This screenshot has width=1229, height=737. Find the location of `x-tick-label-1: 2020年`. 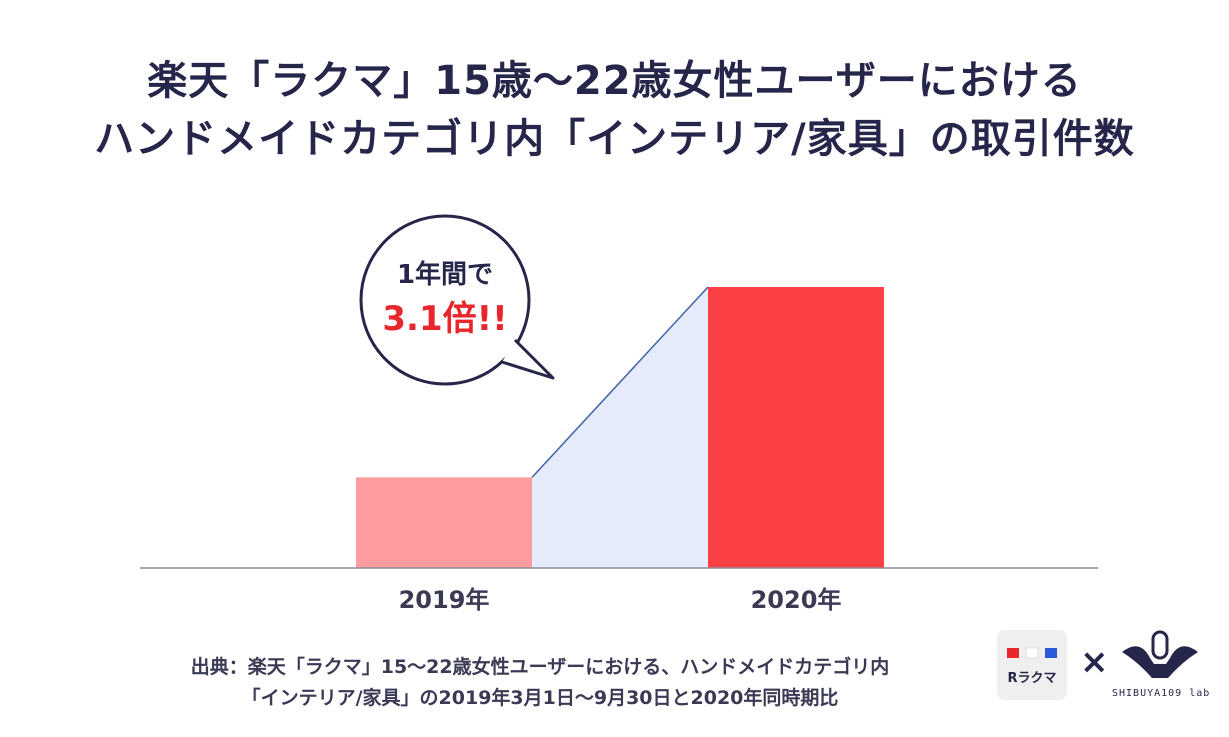

x-tick-label-1: 2020年 is located at coordinates (796, 600).